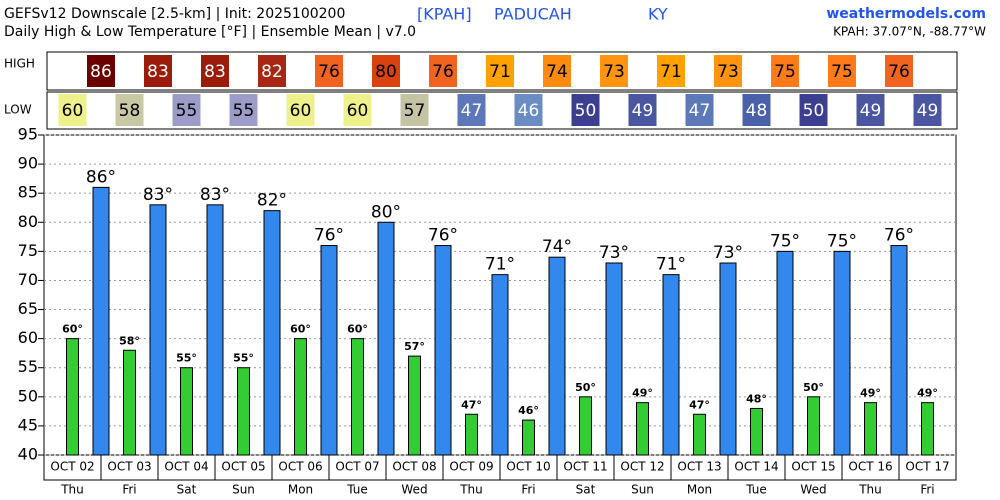 This screenshot has width=1000, height=500. Describe the element at coordinates (357, 467) in the screenshot. I see `x-tick-label: OCT 07` at that location.